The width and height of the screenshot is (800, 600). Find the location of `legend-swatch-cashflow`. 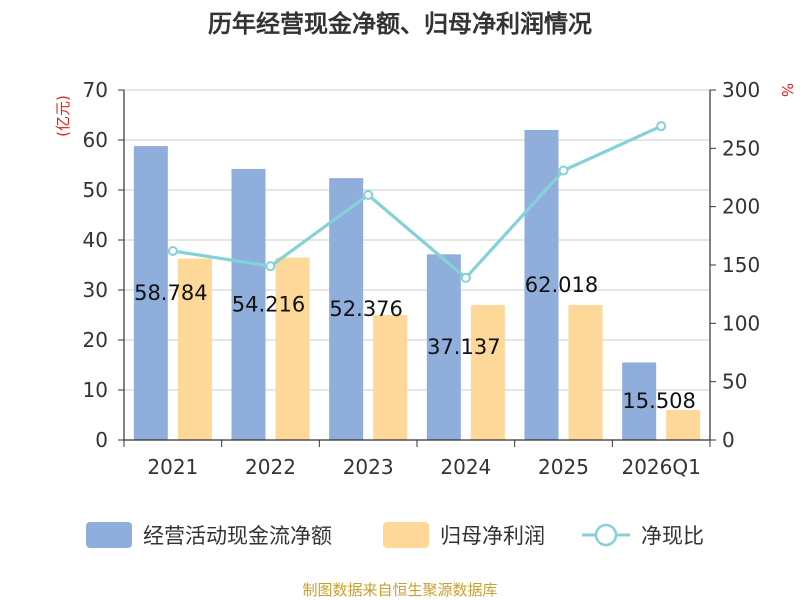

legend-swatch-cashflow is located at coordinates (109, 535).